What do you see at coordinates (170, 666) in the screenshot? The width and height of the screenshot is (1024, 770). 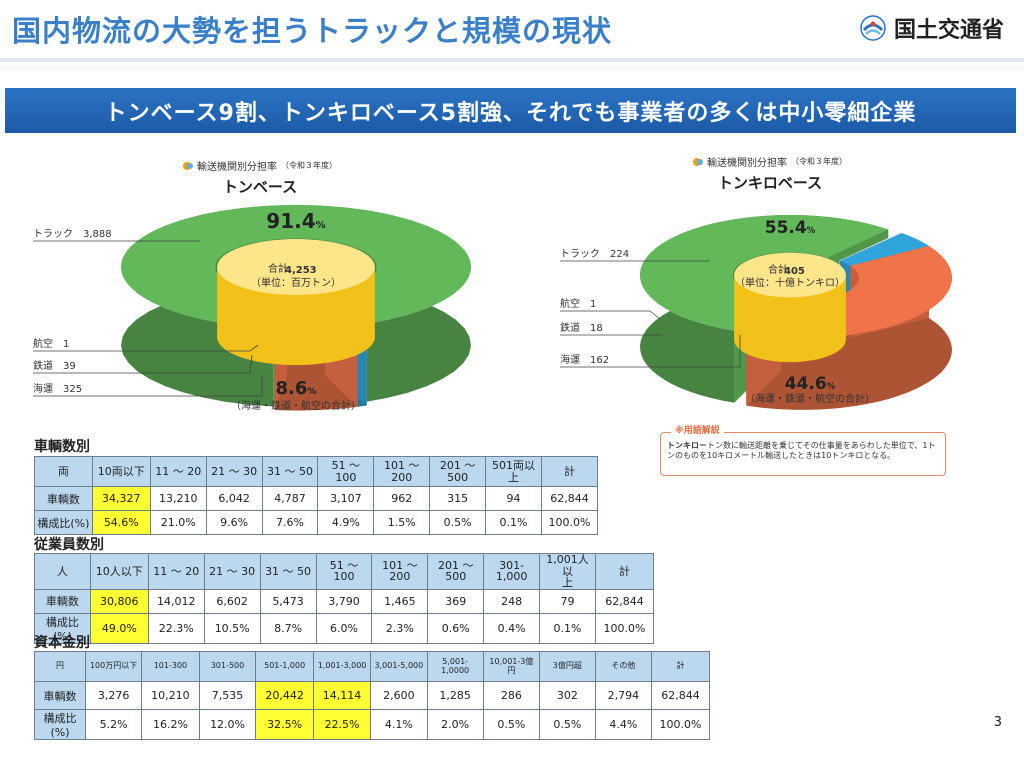 I see `header-cell: 101-300` at bounding box center [170, 666].